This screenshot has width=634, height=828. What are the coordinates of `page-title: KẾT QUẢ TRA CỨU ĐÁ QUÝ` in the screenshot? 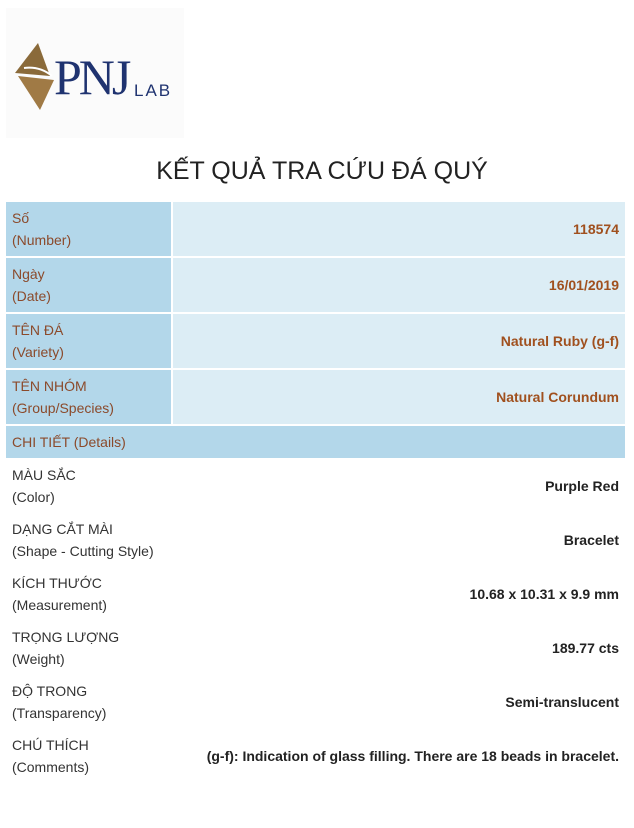 It's located at (322, 171).